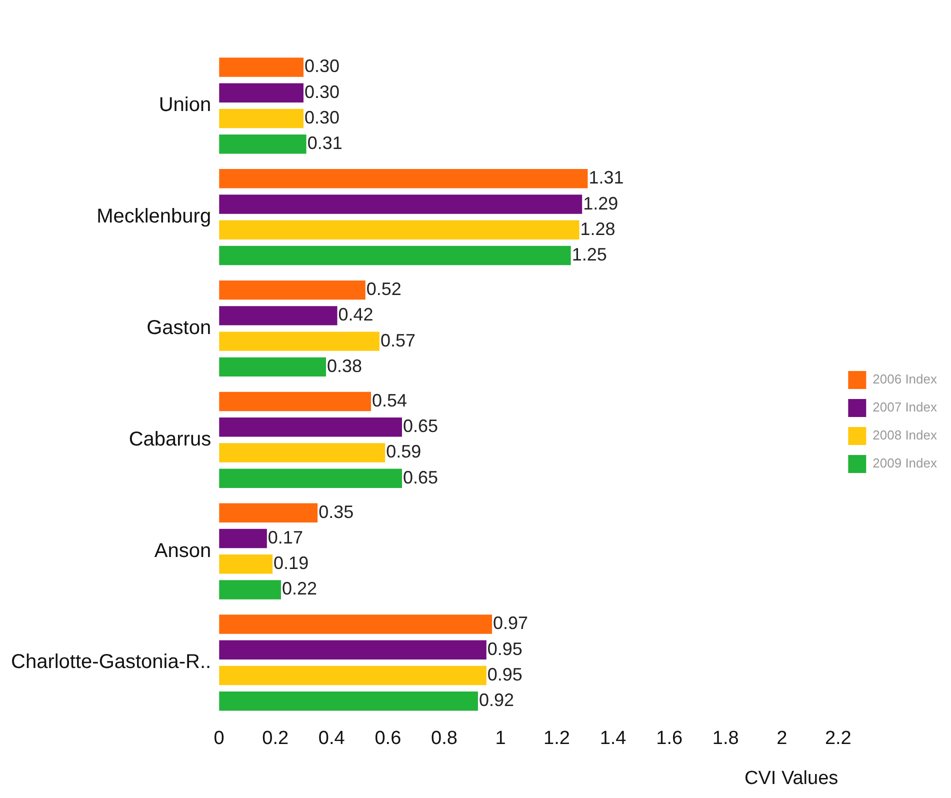  I want to click on data-label: 0.17, so click(285, 537).